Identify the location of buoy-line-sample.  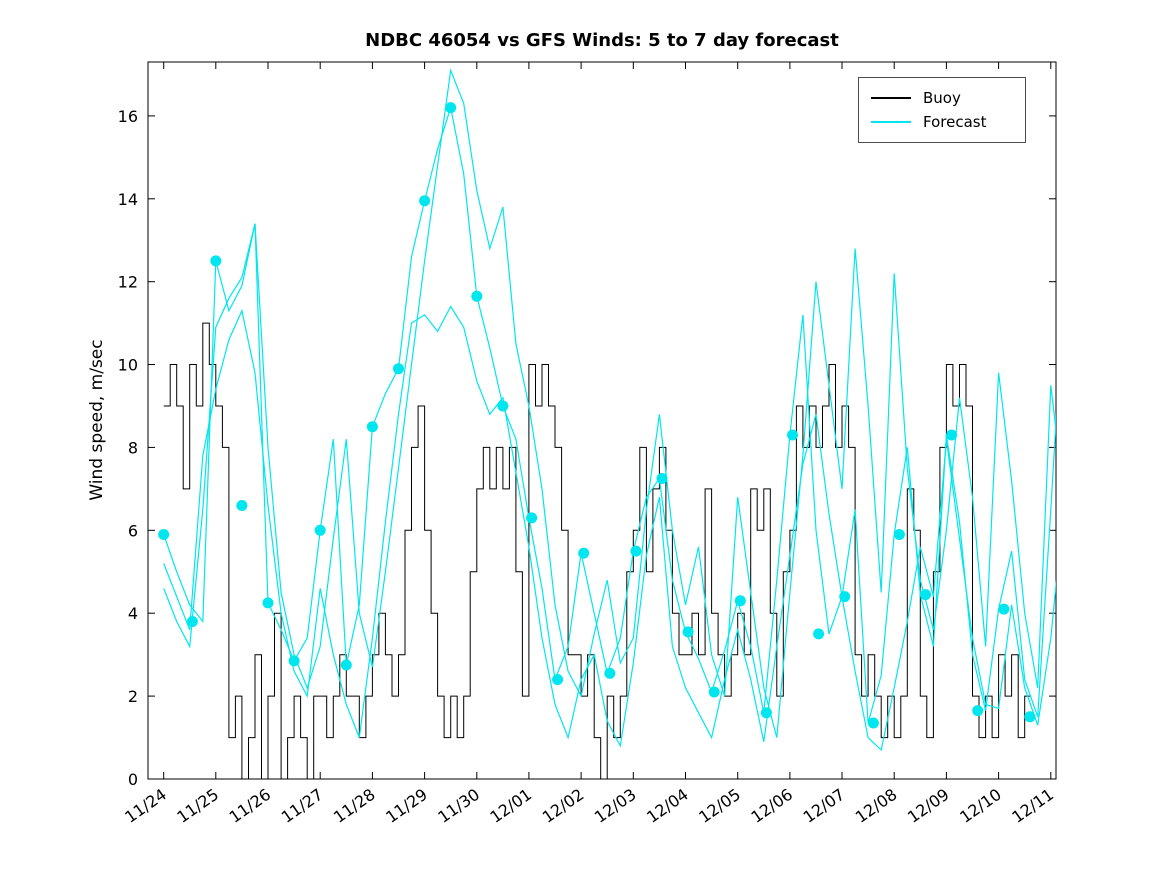
(891, 98).